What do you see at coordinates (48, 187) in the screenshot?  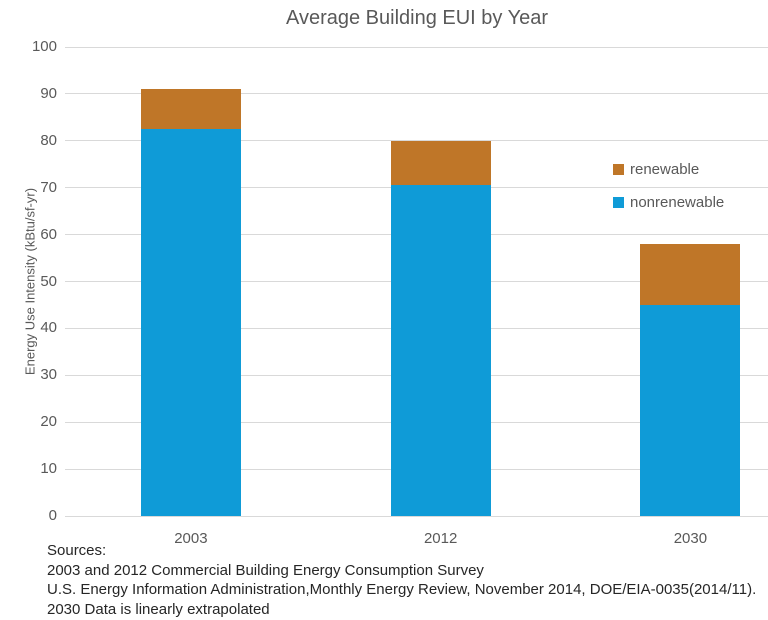 I see `y-tick-label: 70` at bounding box center [48, 187].